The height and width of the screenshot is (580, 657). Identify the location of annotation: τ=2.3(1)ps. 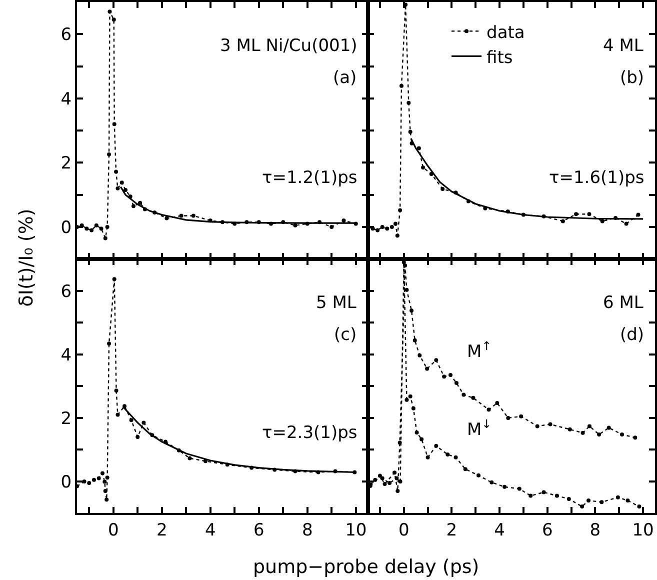
(310, 433).